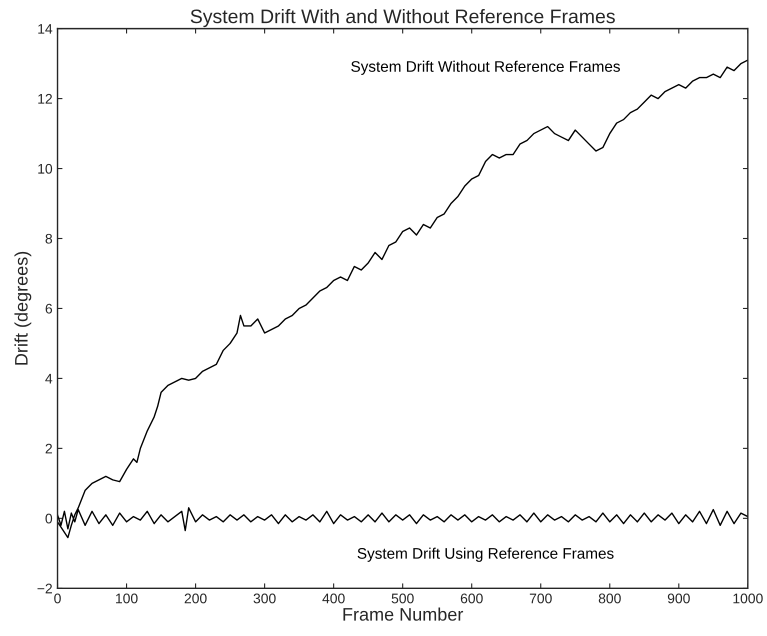 The image size is (767, 636). What do you see at coordinates (45, 169) in the screenshot?
I see `y-tick-label: 10` at bounding box center [45, 169].